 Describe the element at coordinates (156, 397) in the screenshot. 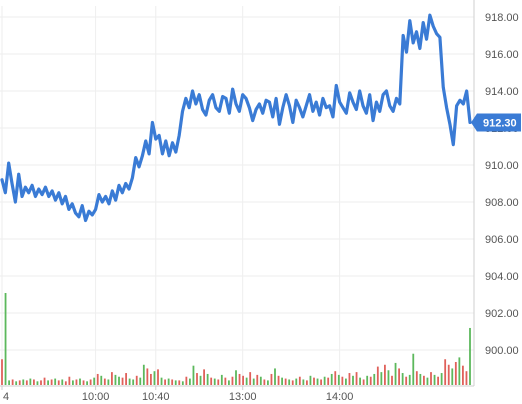

I see `x-tick-label: 10:40` at that location.